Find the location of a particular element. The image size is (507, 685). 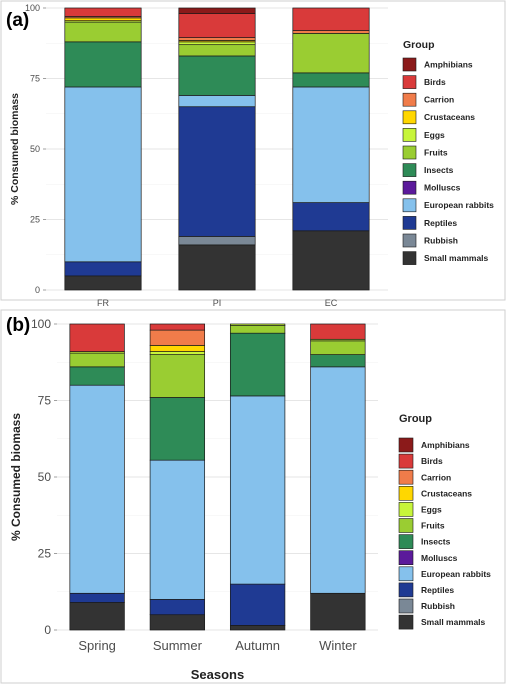

bar-segment-pi-fruits is located at coordinates (217, 50).